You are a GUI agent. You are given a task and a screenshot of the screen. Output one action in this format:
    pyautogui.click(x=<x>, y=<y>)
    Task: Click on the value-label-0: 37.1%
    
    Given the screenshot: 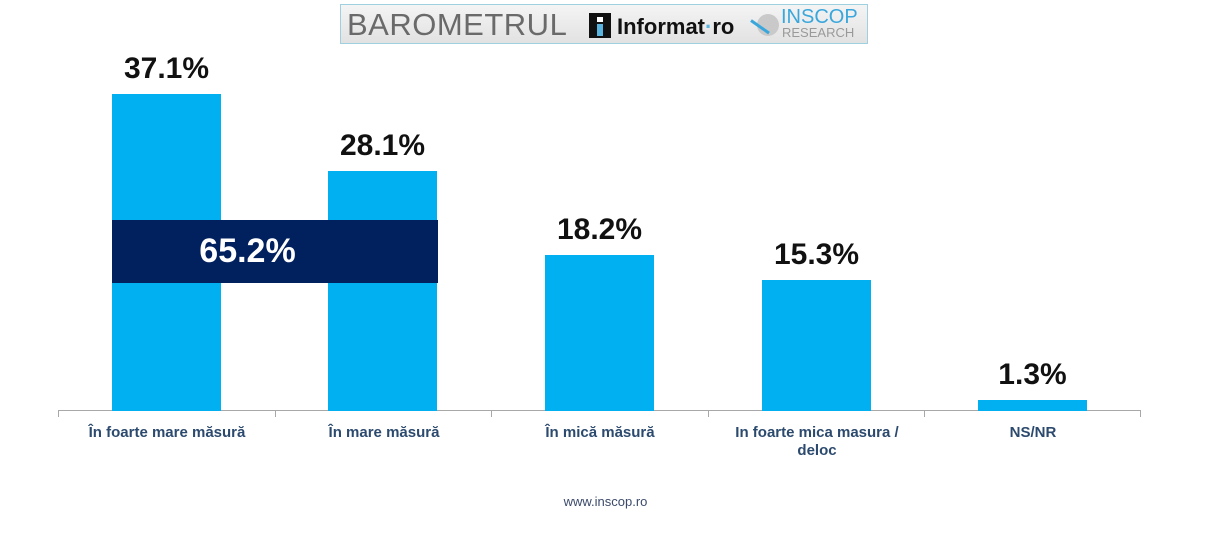 What is the action you would take?
    pyautogui.click(x=166, y=68)
    